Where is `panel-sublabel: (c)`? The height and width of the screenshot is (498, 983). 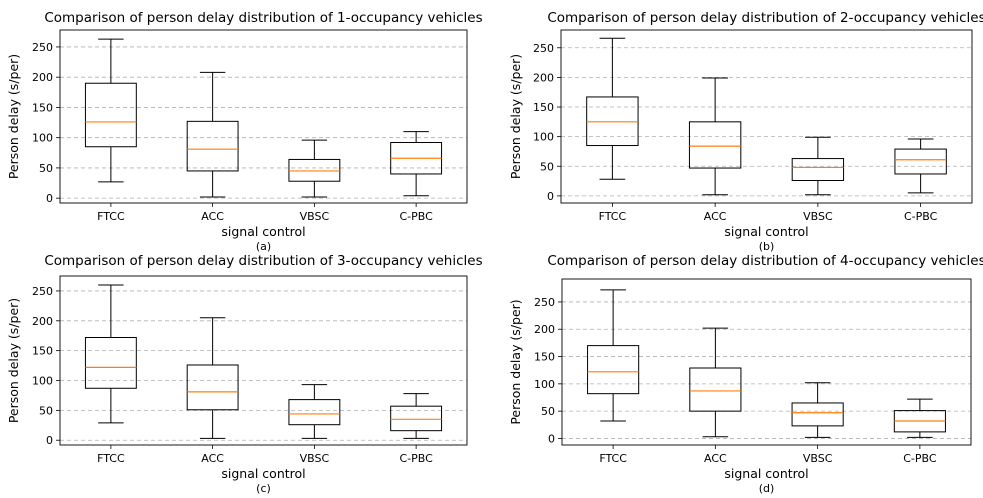 panel-sublabel: (c) is located at coordinates (263, 488).